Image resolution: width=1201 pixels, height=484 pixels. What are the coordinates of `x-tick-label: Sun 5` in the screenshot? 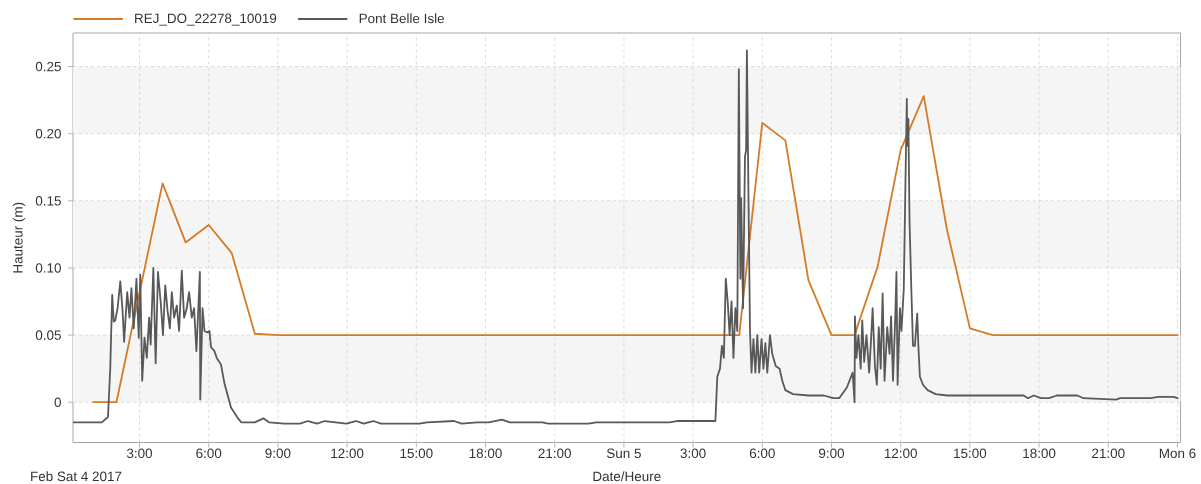 It's located at (623, 453).